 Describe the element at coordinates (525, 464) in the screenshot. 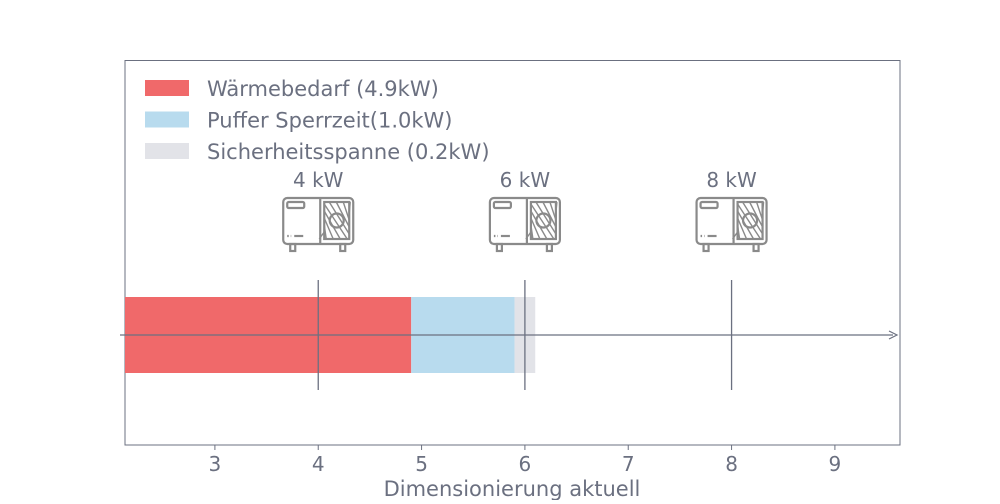

I see `x-tick-label: 6` at that location.